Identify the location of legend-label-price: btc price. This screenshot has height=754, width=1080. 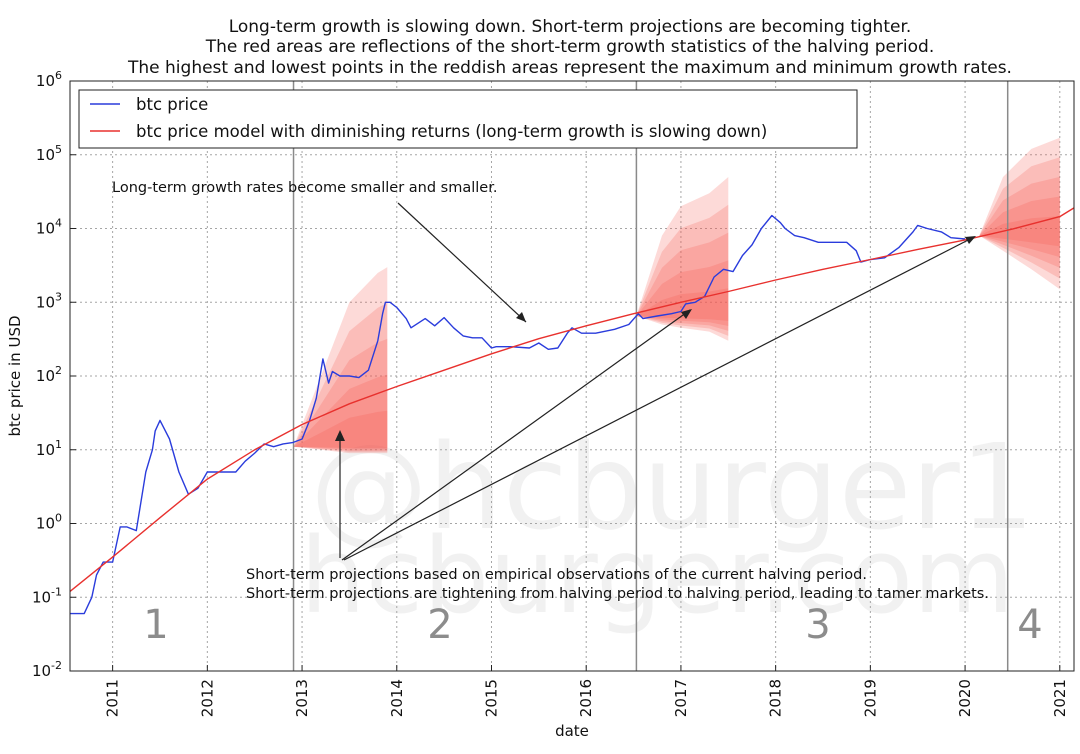
(172, 104).